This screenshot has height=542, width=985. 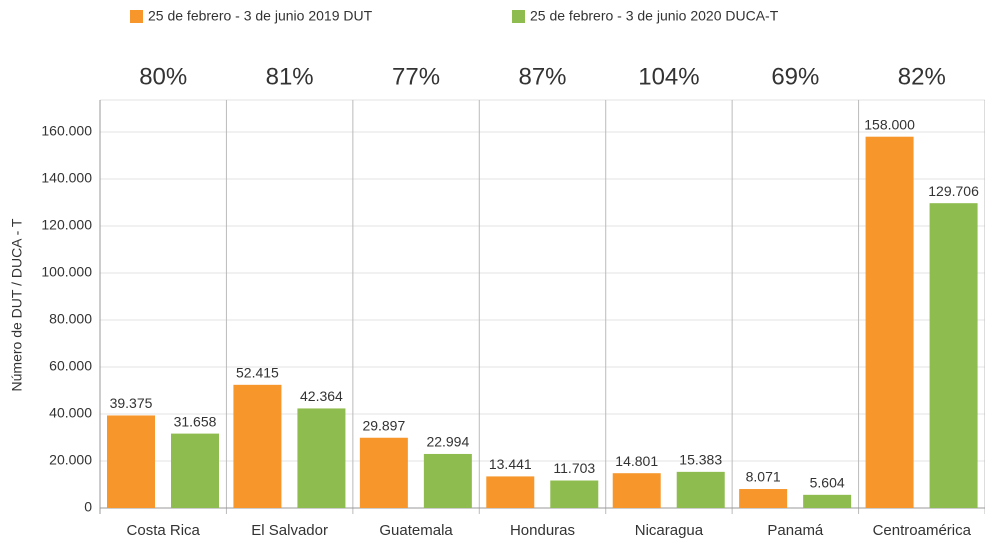 I want to click on x-tick-label: Honduras, so click(x=542, y=530).